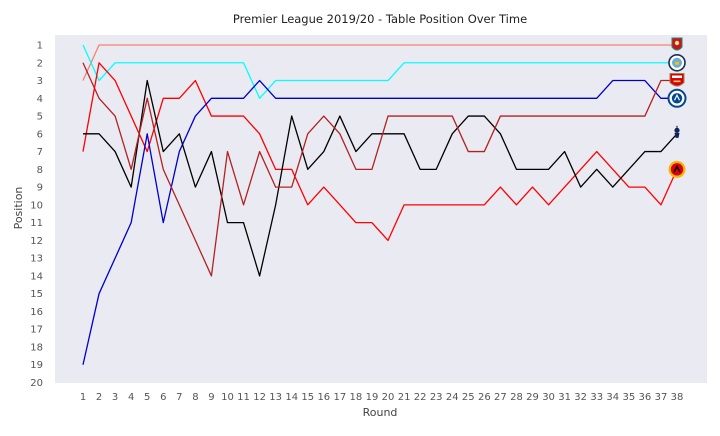 The height and width of the screenshot is (436, 720). I want to click on x-tick-label: 23, so click(436, 397).